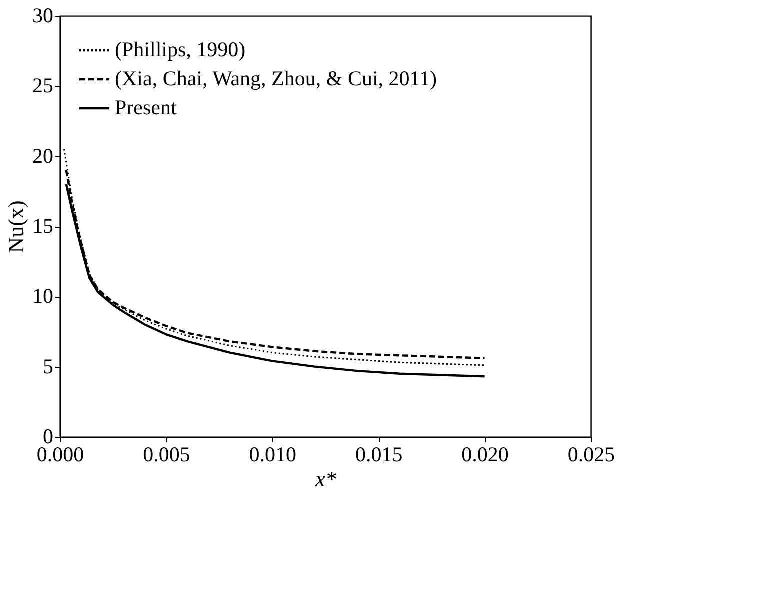 This screenshot has width=768, height=607. Describe the element at coordinates (43, 156) in the screenshot. I see `y-tick-label: 20` at that location.